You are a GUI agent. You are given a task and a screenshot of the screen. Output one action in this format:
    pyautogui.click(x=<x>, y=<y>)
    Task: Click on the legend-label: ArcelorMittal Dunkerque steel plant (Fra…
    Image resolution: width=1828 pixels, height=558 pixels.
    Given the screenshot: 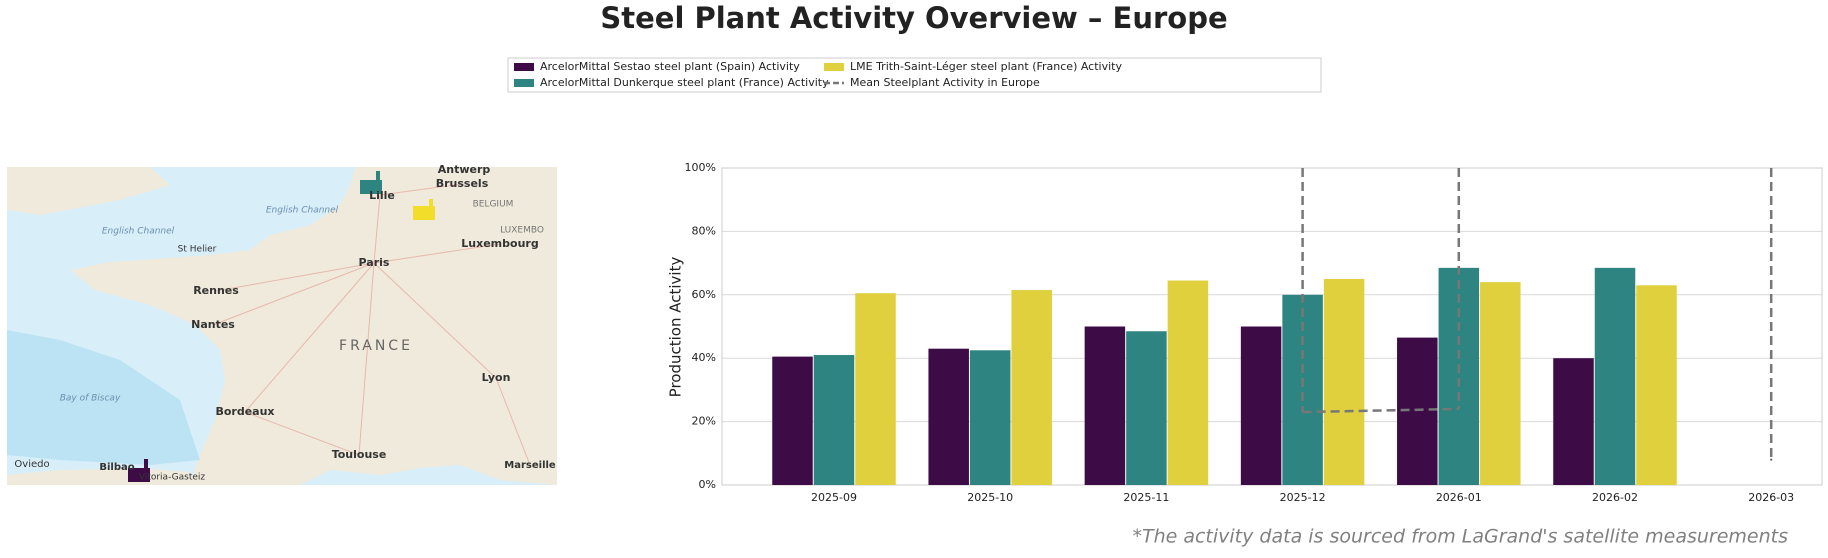 What is the action you would take?
    pyautogui.click(x=684, y=82)
    